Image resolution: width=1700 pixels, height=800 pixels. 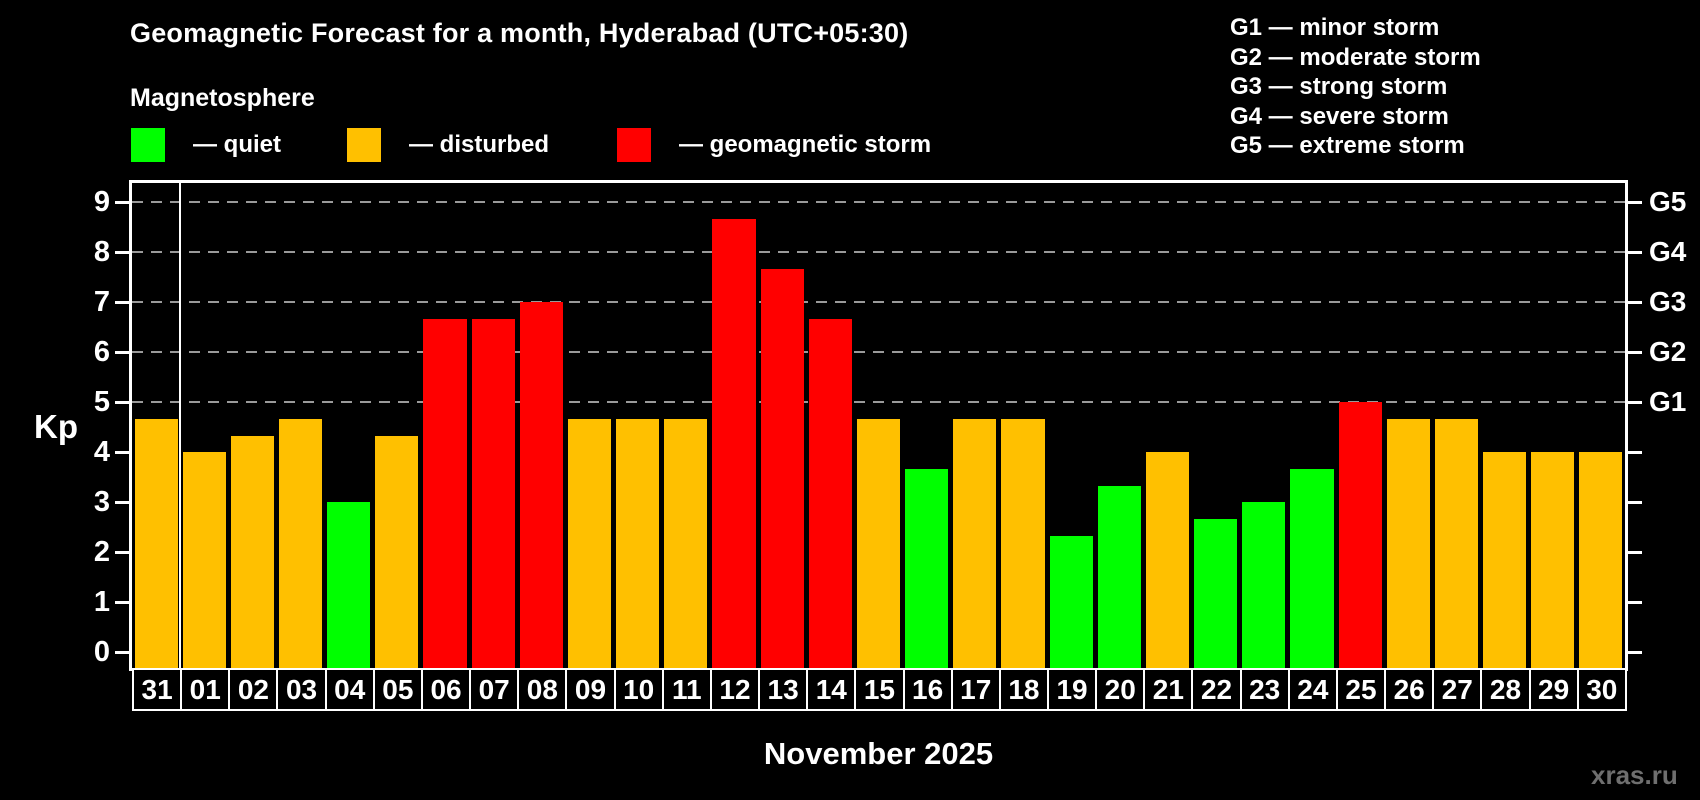 I want to click on day-label-30: 30, so click(x=1601, y=689).